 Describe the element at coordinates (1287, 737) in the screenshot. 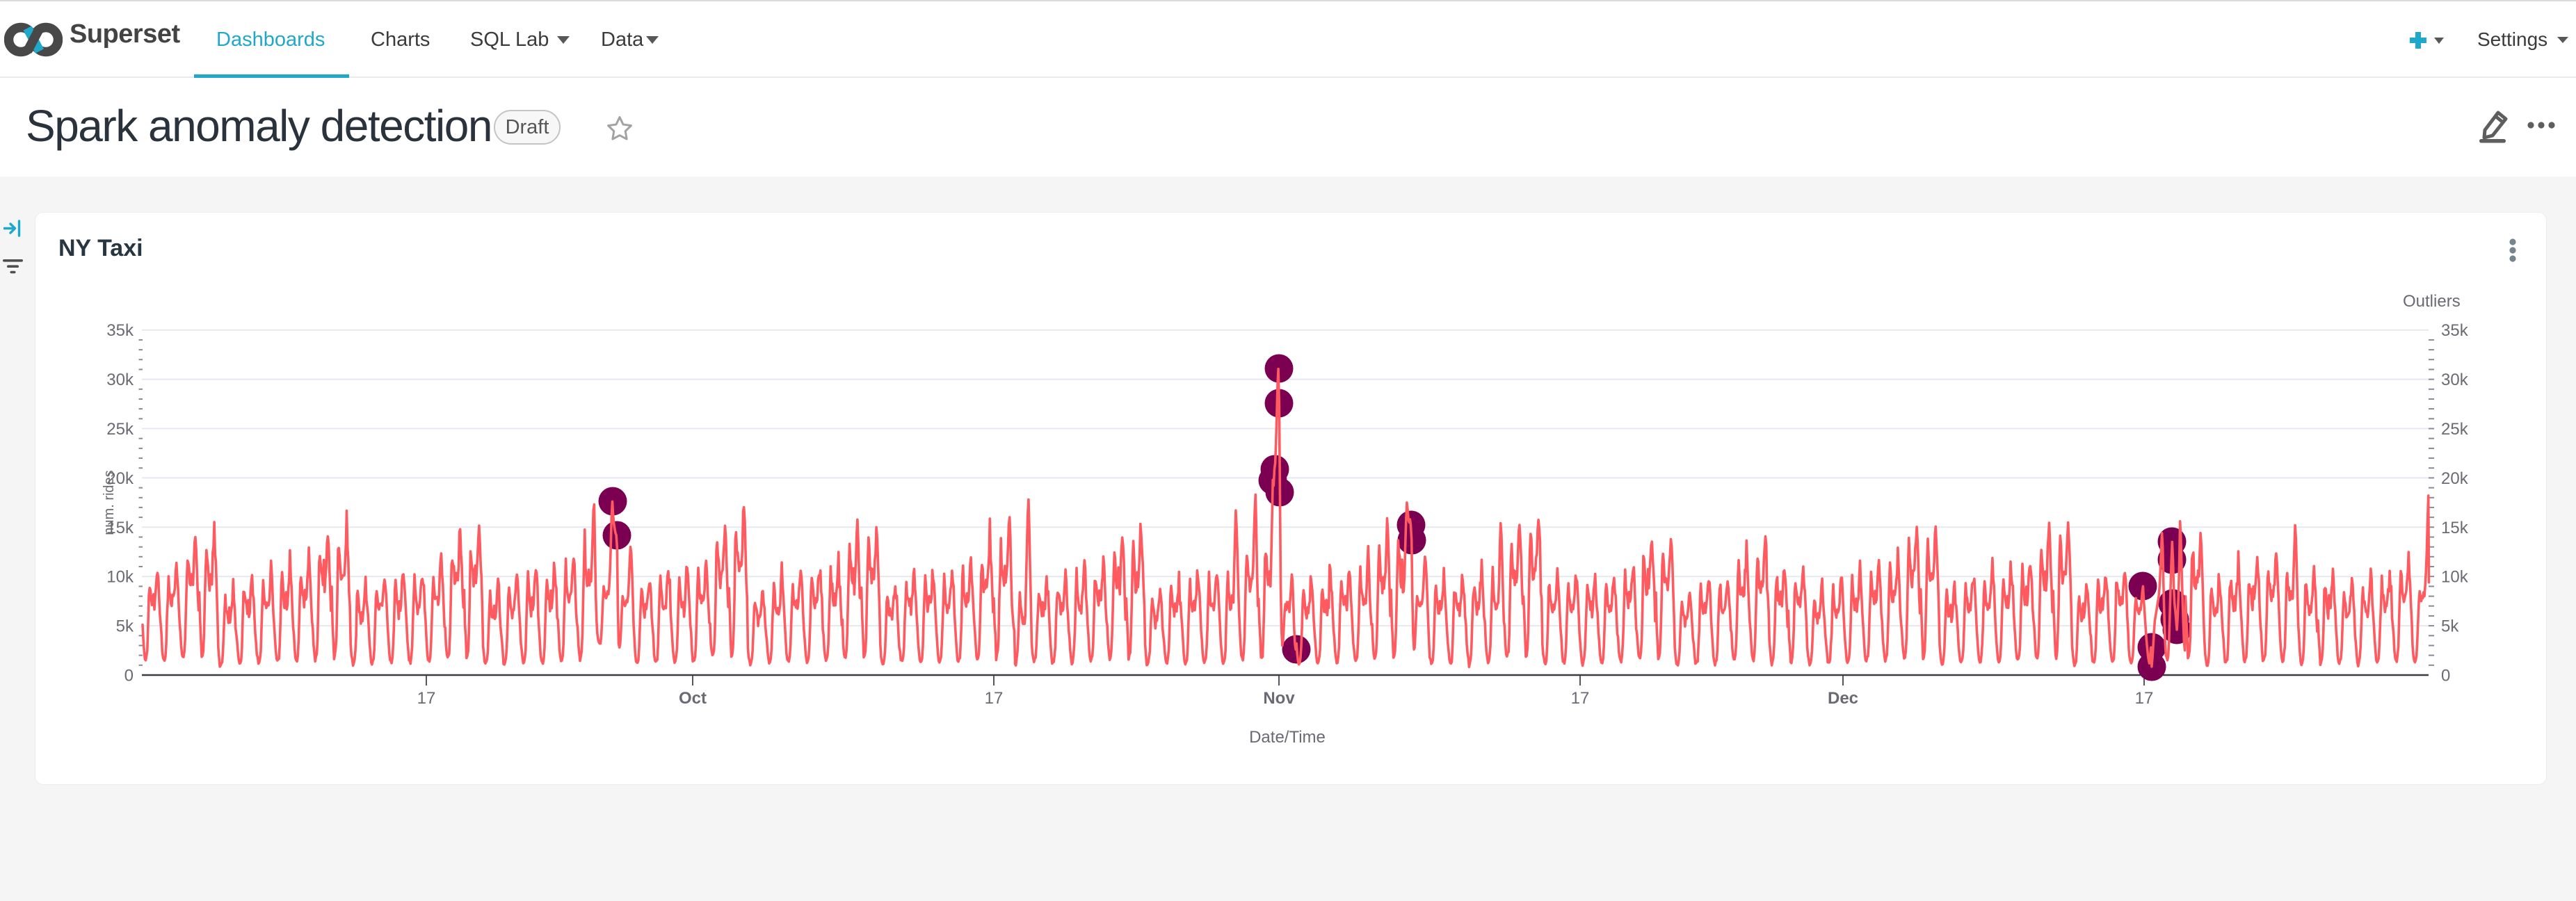

I see `svg-text: Date/Time` at that location.